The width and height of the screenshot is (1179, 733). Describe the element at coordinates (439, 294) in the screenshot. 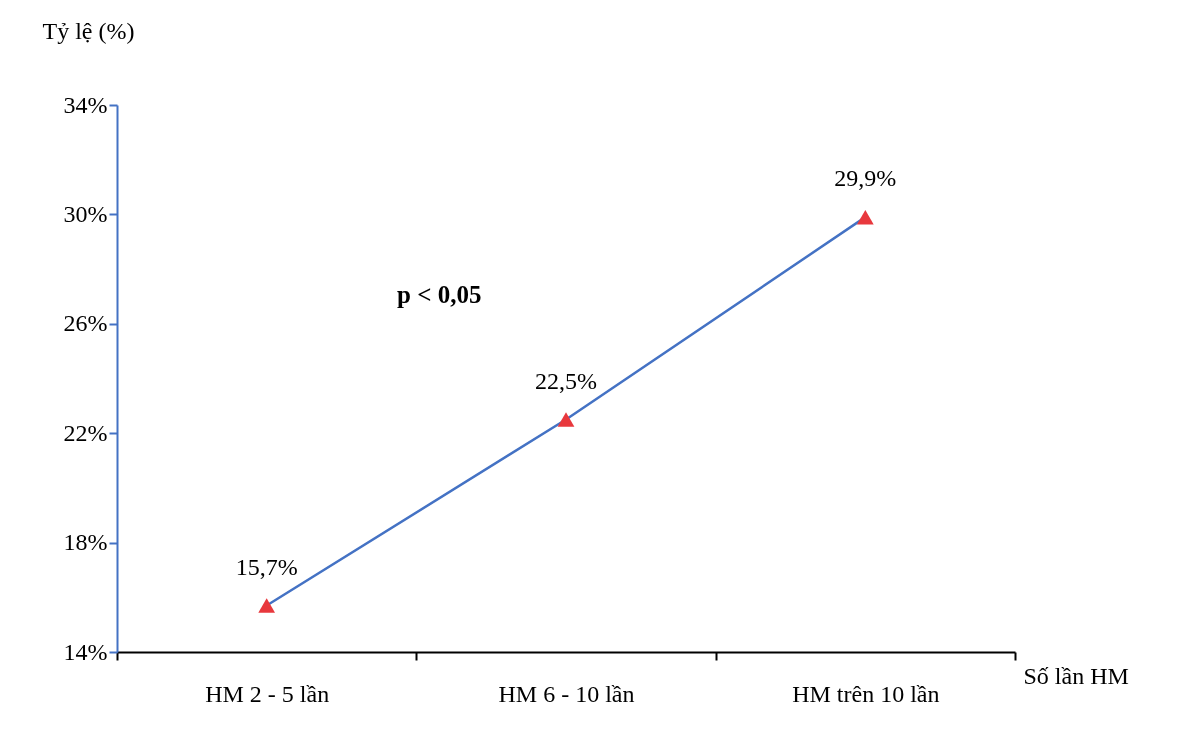

I see `annotation: p < 0,05` at that location.